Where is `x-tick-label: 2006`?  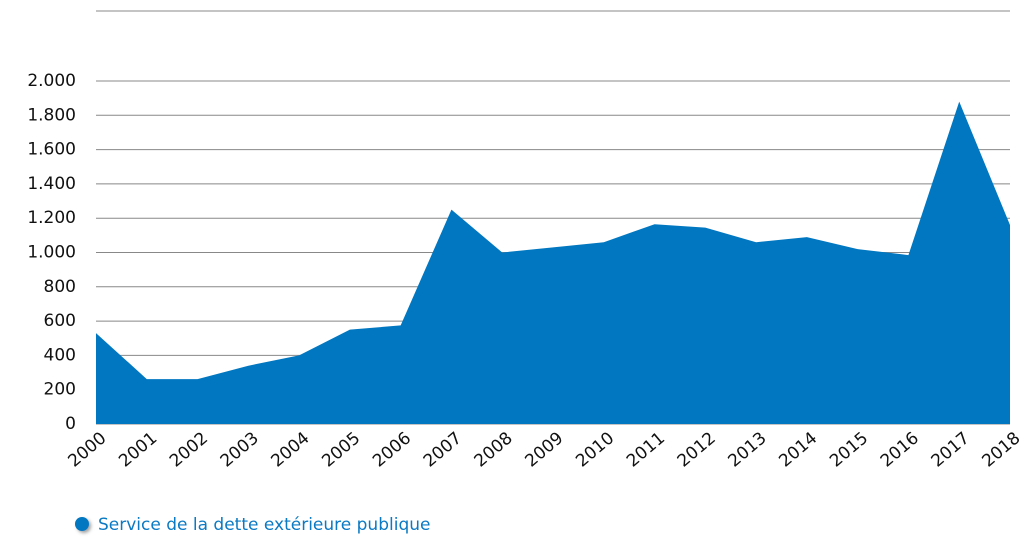
x-tick-label: 2006 is located at coordinates (392, 449).